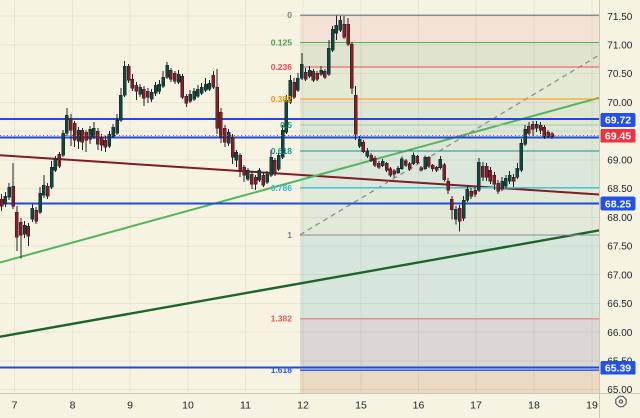  Describe the element at coordinates (282, 99) in the screenshot. I see `svg-text: 0.382` at that location.